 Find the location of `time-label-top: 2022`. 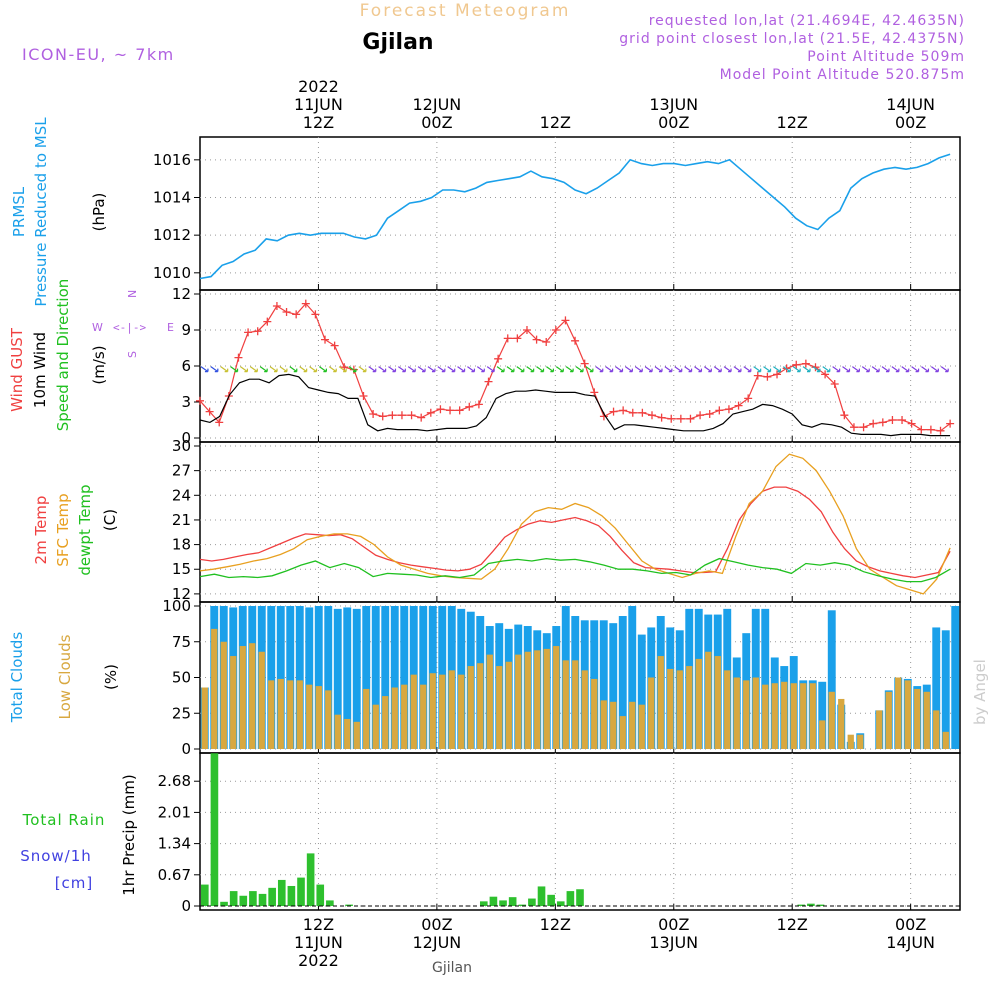

time-label-top: 2022 is located at coordinates (318, 86).